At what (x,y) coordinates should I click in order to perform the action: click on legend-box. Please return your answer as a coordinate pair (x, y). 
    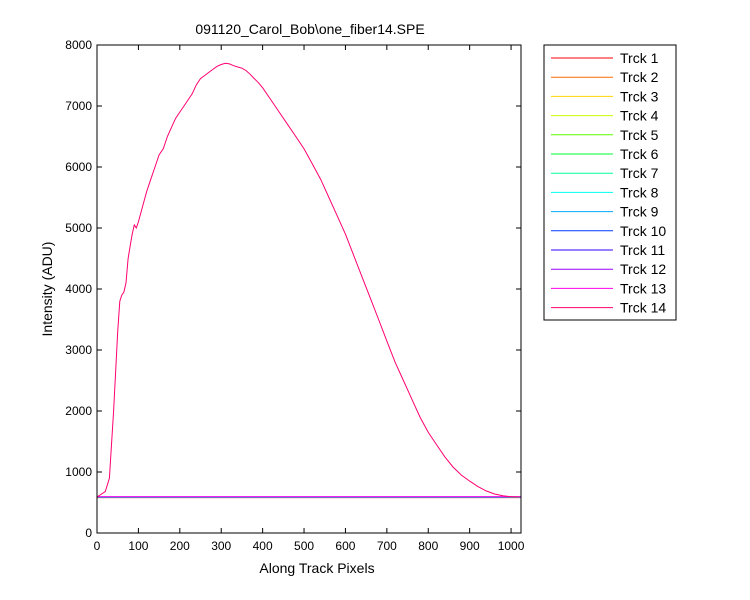
    Looking at the image, I should click on (610, 182).